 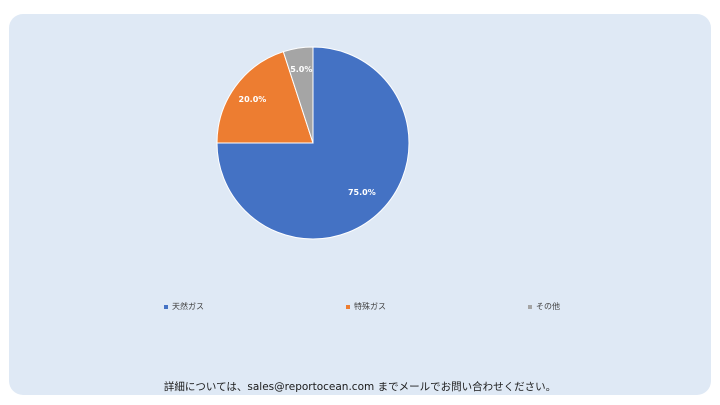 I want to click on legend-item-special-gas: 特殊ガス, so click(x=366, y=306).